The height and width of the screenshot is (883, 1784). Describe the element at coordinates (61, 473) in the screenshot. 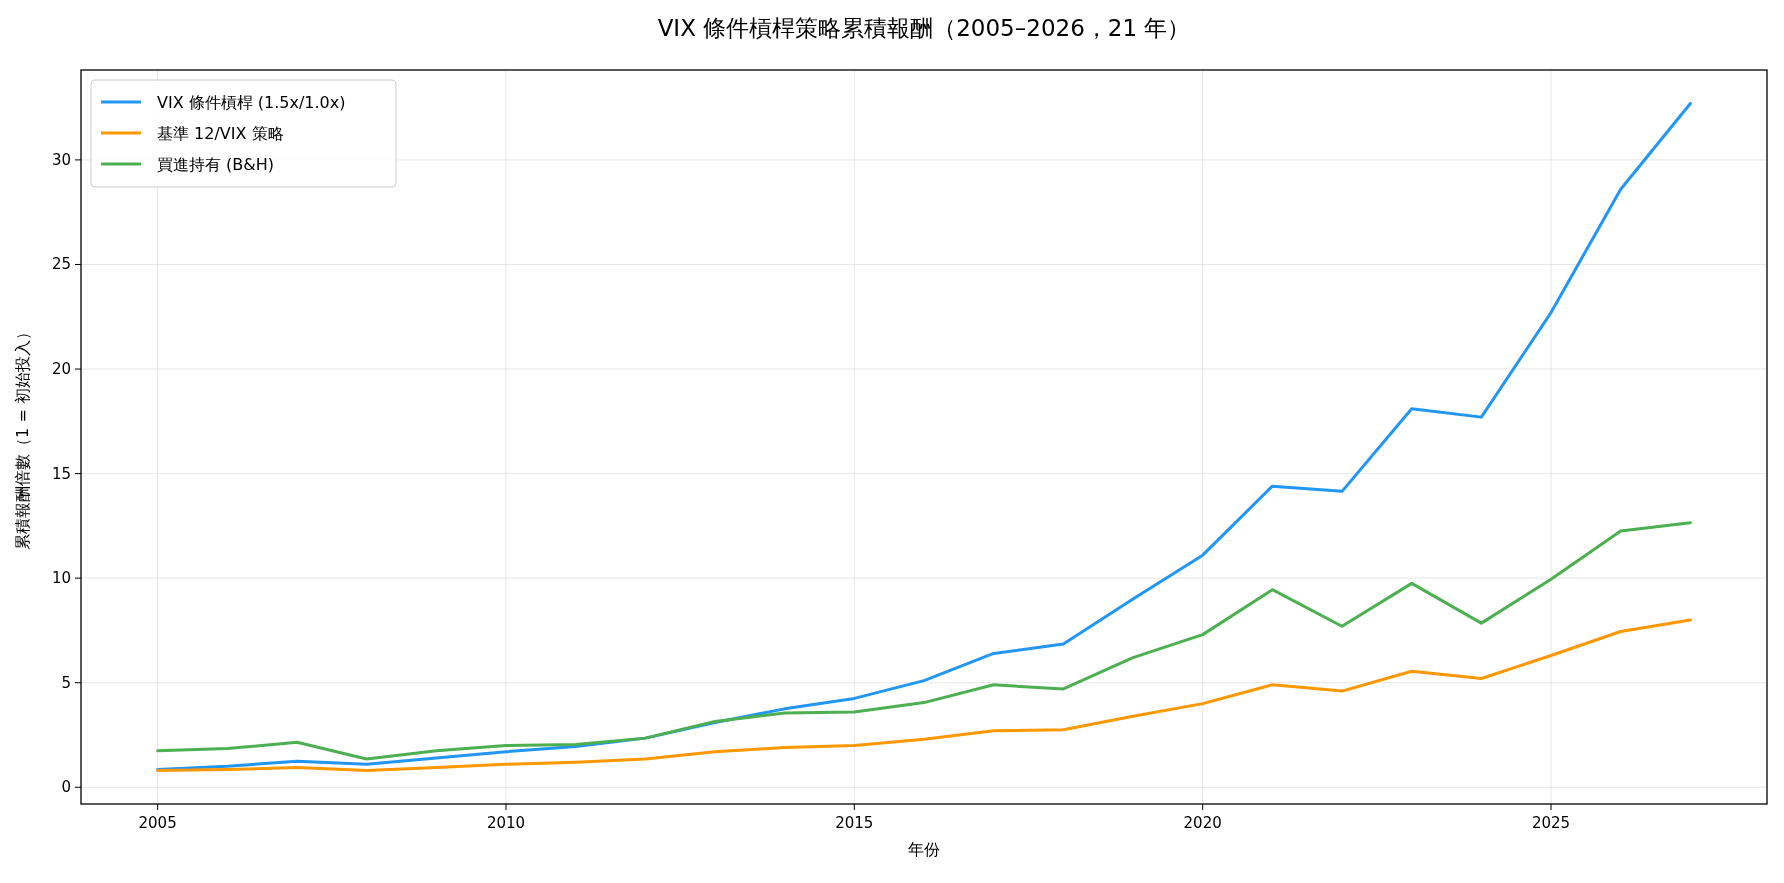

I see `y-tick-label: 15` at that location.